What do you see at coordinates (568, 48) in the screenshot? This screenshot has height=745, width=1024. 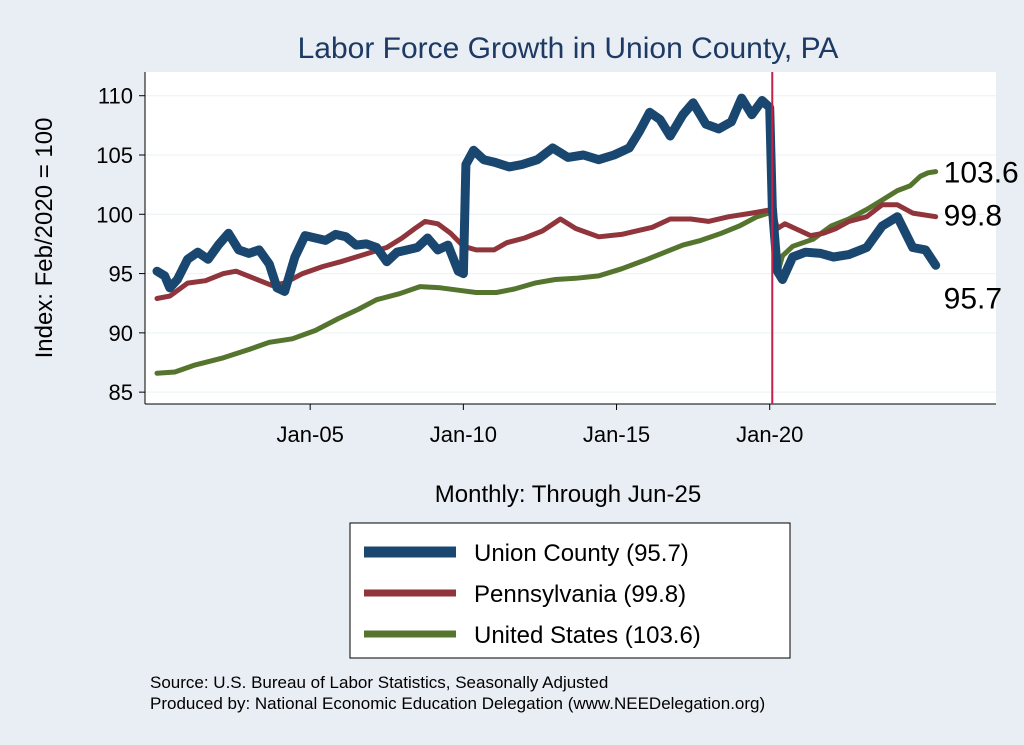 I see `chart-title: Labor Force Growth in Union County, PA` at bounding box center [568, 48].